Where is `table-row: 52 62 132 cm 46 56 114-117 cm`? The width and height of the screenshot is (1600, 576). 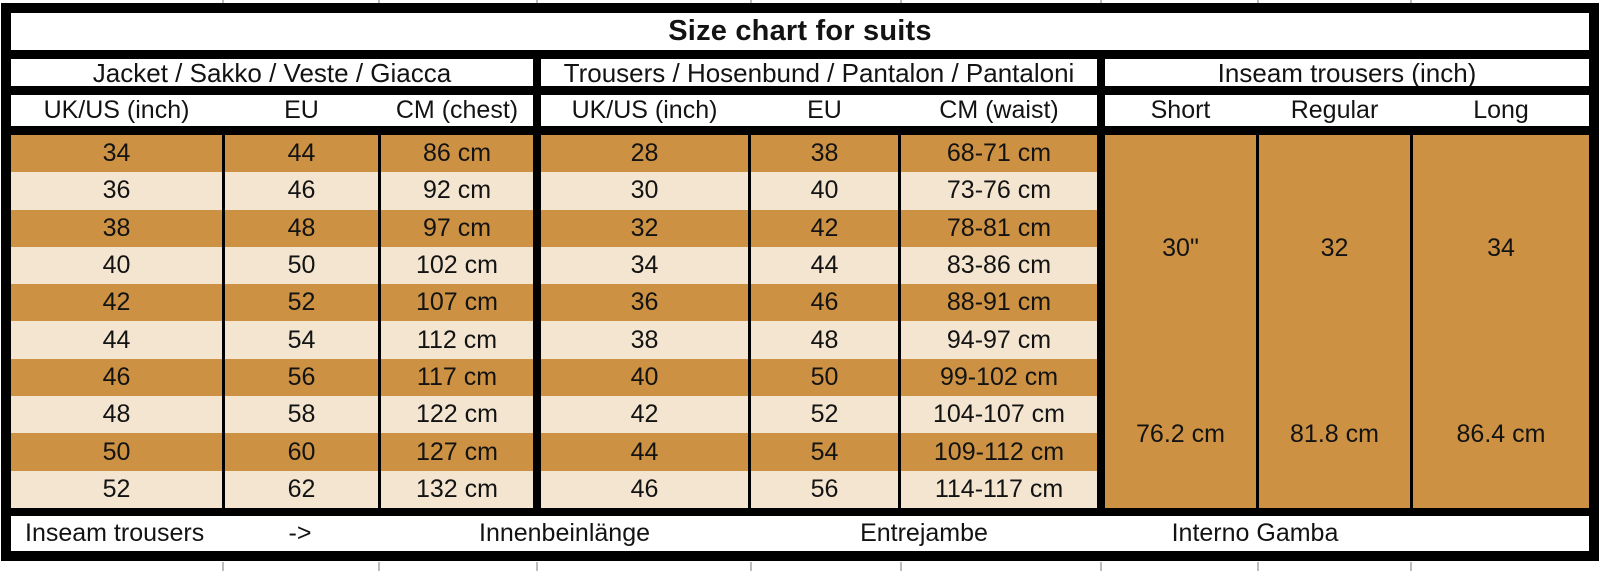 table-row: 52 62 132 cm 46 56 114-117 cm is located at coordinates (554, 489).